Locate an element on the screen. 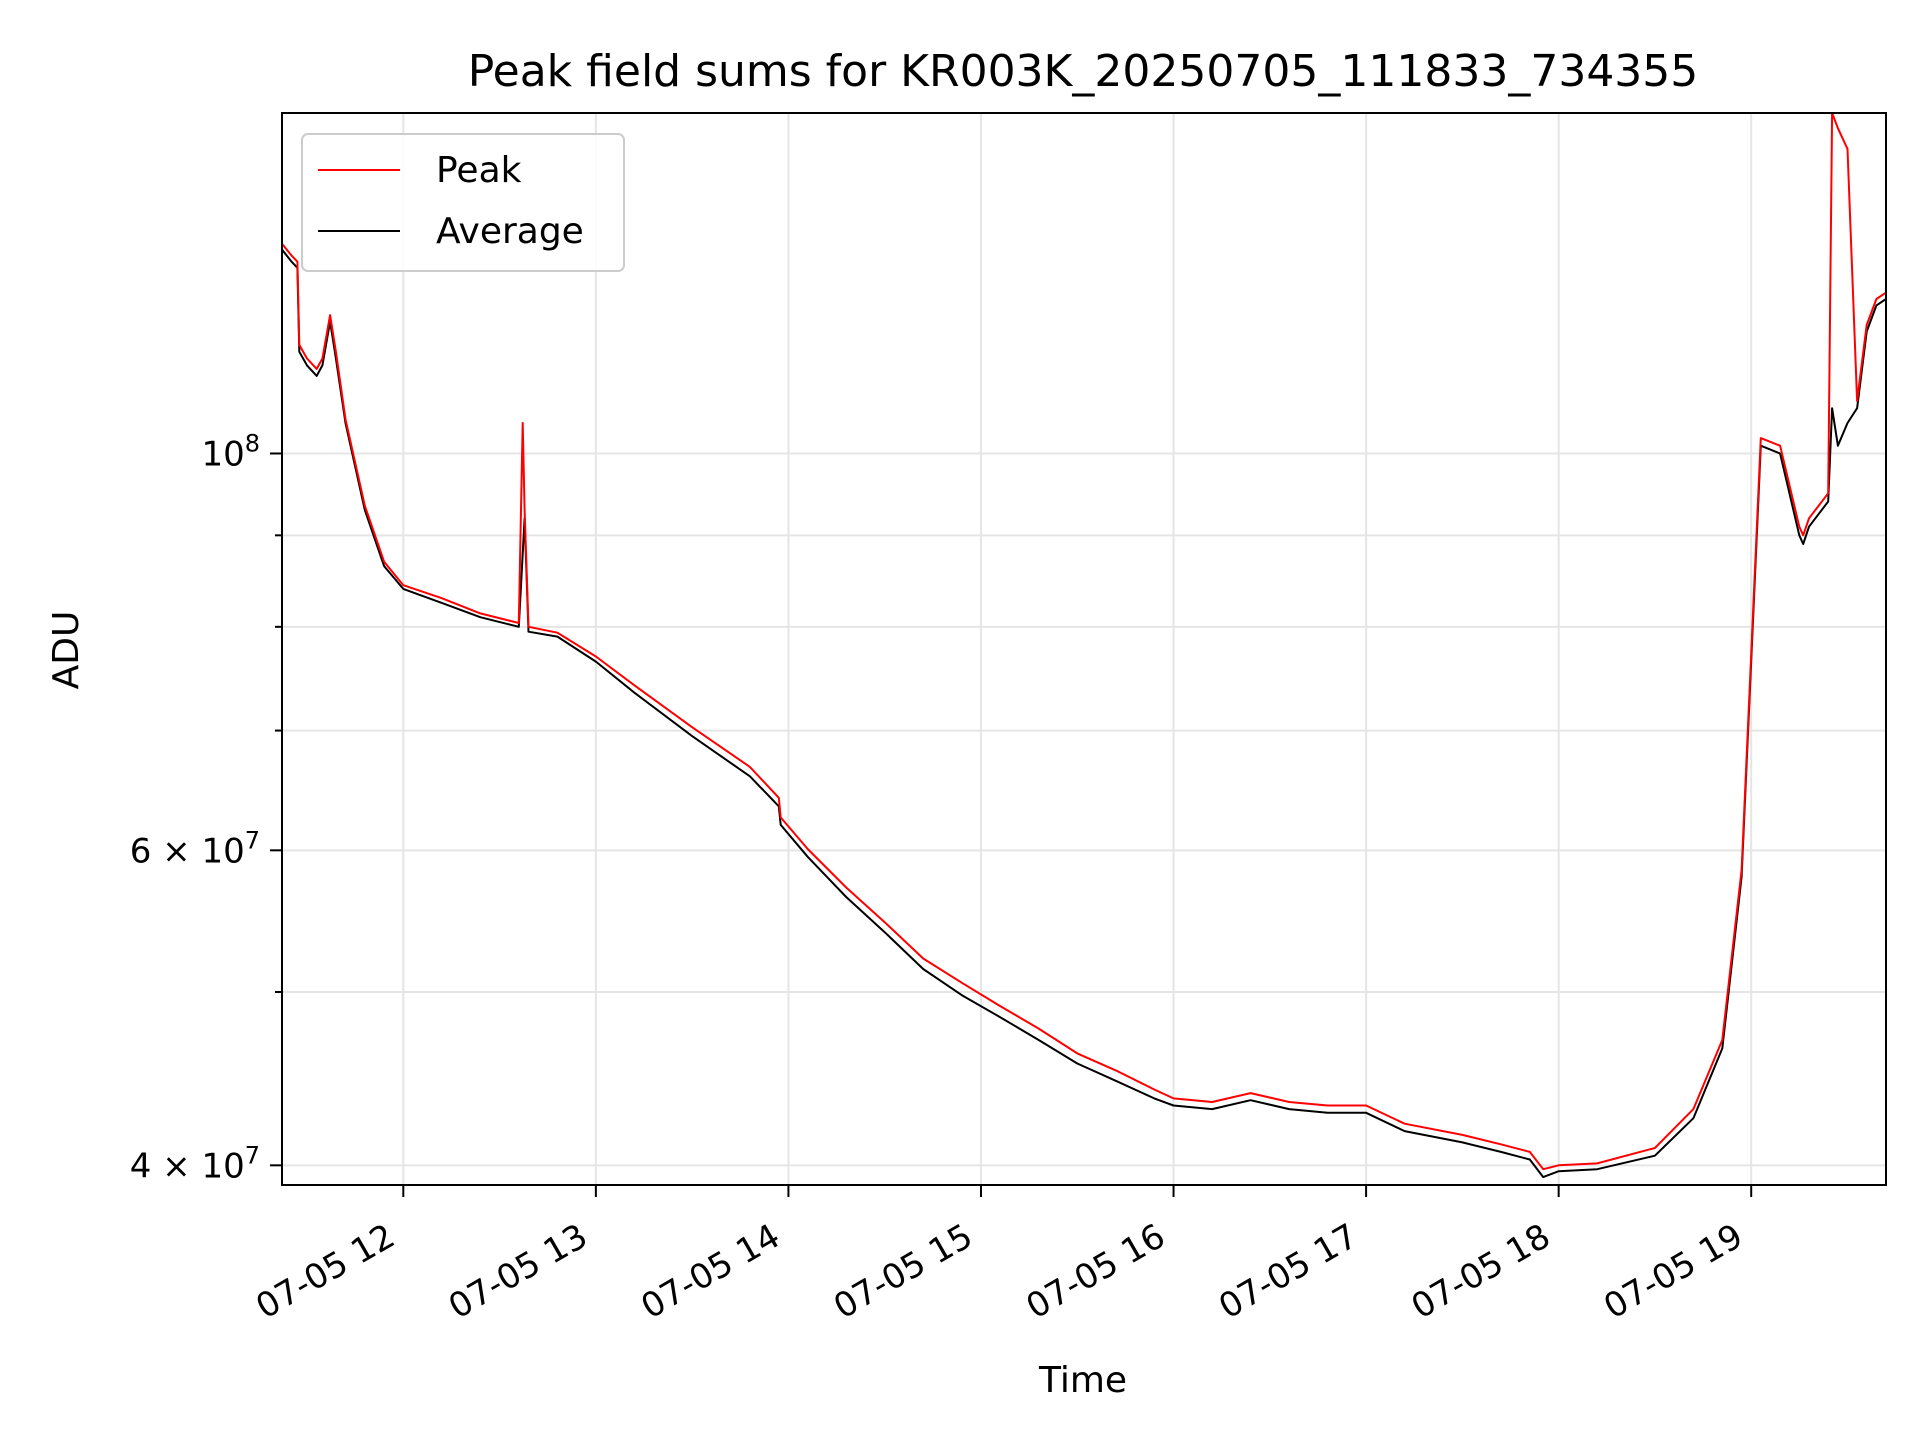 This screenshot has width=1920, height=1440. legend: Peak Average is located at coordinates (463, 202).